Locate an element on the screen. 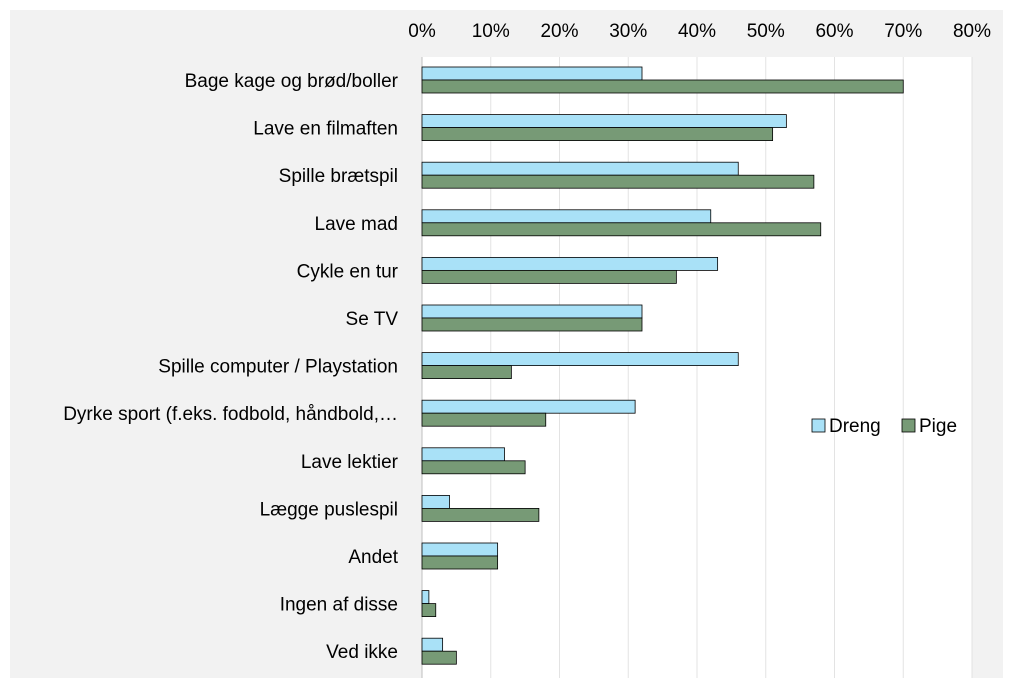  legend-label-dreng: Dreng is located at coordinates (855, 426).